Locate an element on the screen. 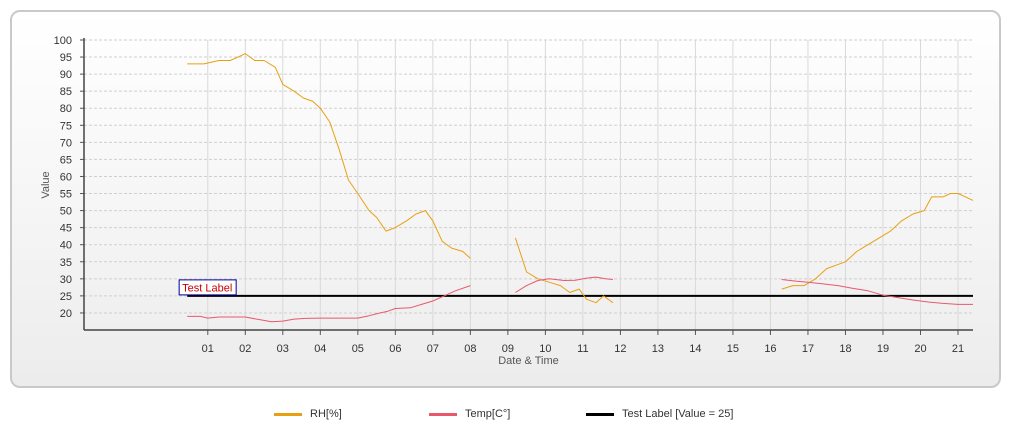 The width and height of the screenshot is (1019, 442). legend-swatch-rh is located at coordinates (288, 414).